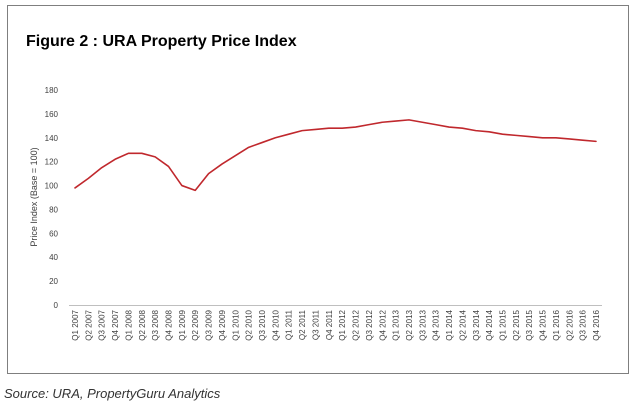  Describe the element at coordinates (195, 324) in the screenshot. I see `x-tick-label: Q2 2009` at that location.